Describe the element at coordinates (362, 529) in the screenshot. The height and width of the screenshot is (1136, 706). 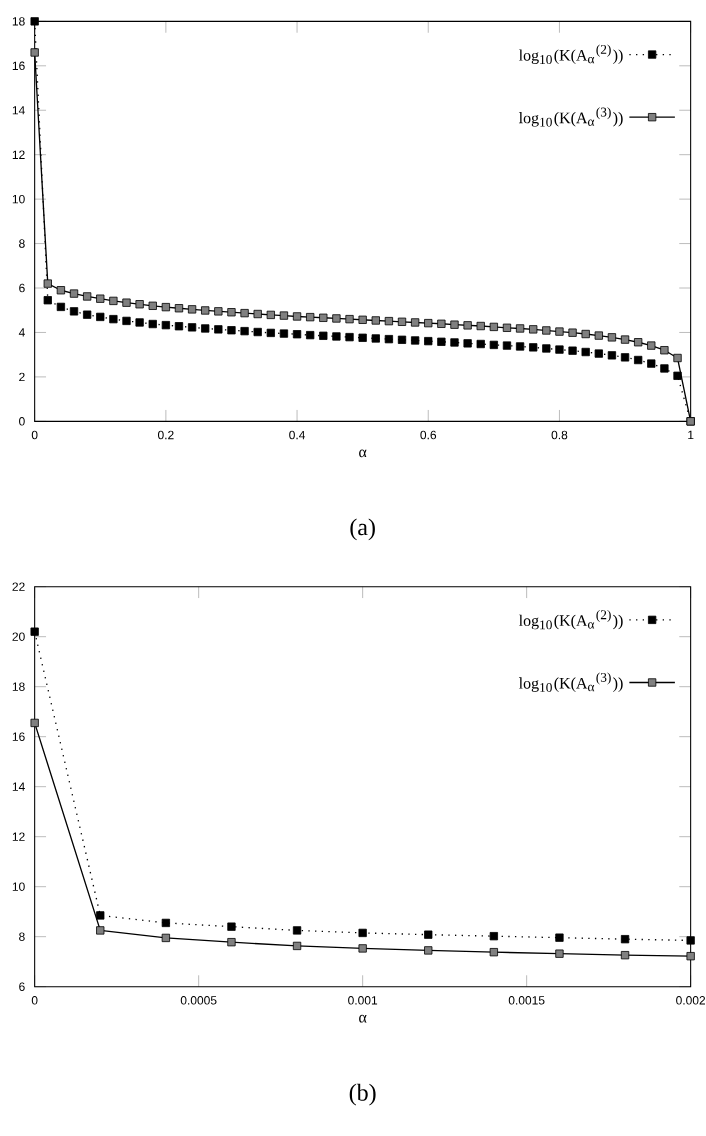
I see `text: (a)` at that location.